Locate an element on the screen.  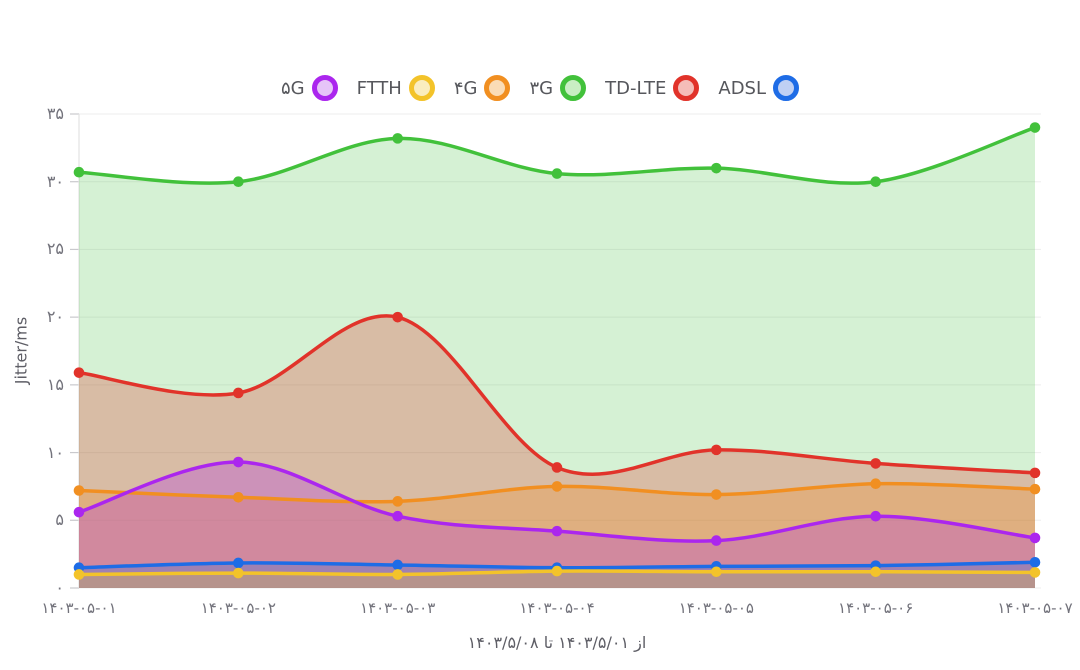
legend-marker-icon-ftth is located at coordinates (421, 88).